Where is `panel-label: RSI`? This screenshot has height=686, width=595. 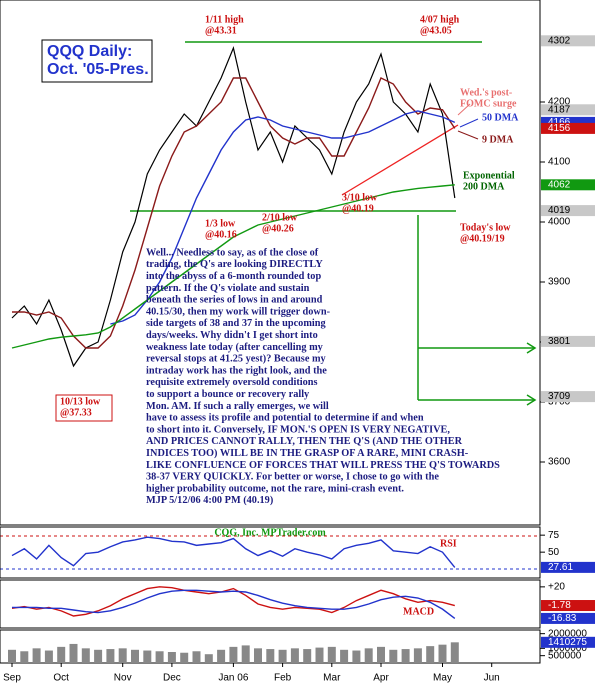 panel-label: RSI is located at coordinates (448, 543).